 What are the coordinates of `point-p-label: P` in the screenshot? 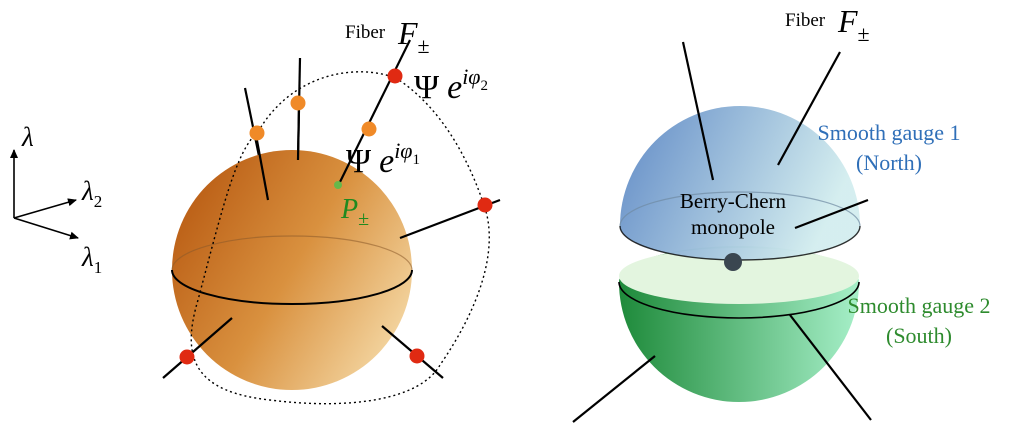 It's located at (349, 209).